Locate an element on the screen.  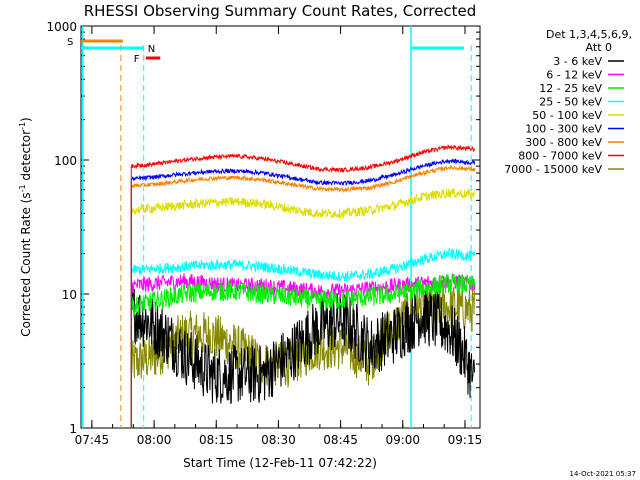
saa-flag-label: S is located at coordinates (70, 42).